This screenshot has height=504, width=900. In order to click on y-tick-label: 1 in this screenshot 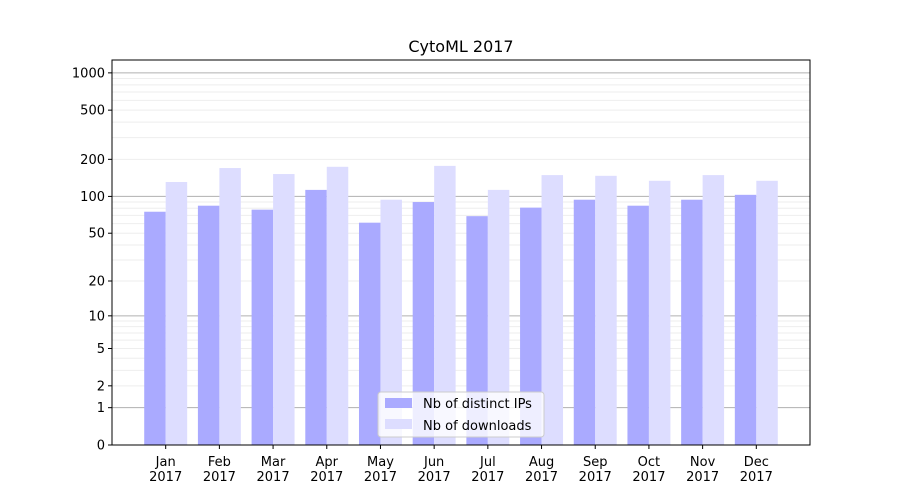, I will do `click(101, 408)`.